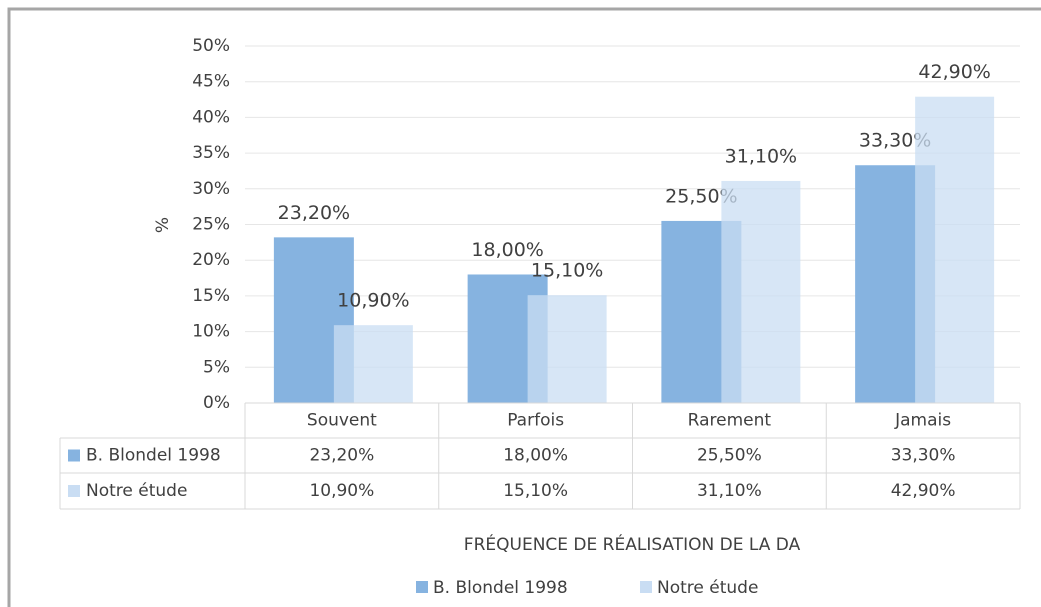 The width and height of the screenshot is (1041, 607). I want to click on table-cell: 42,90%, so click(923, 491).